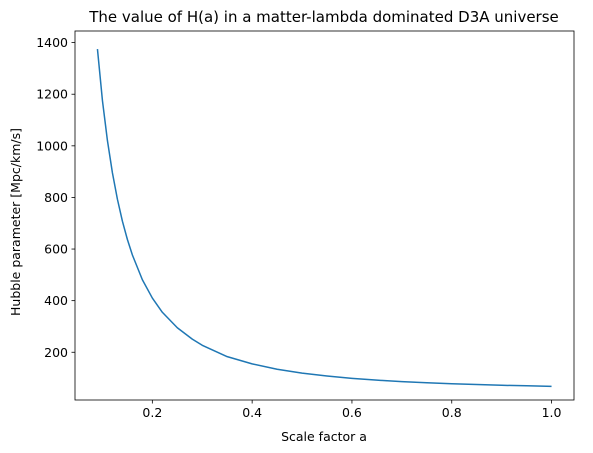  I want to click on y-tick-label: 1200, so click(52, 94).